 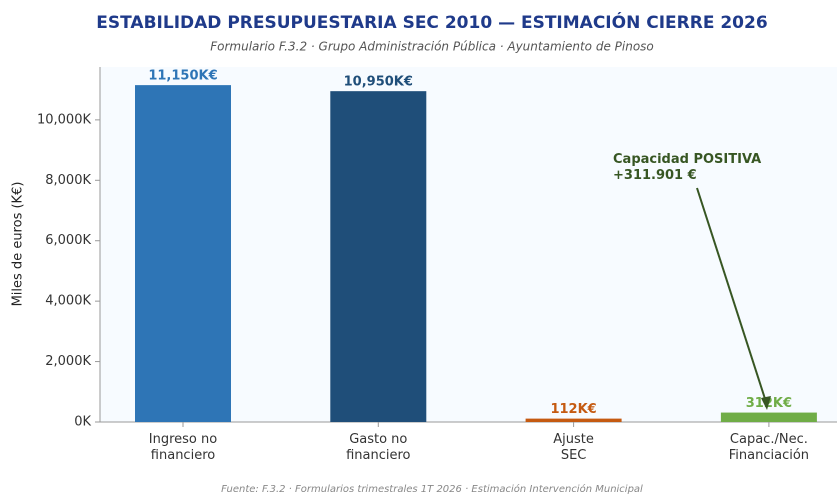 What do you see at coordinates (573, 409) in the screenshot?
I see `value-label: 112K€` at bounding box center [573, 409].